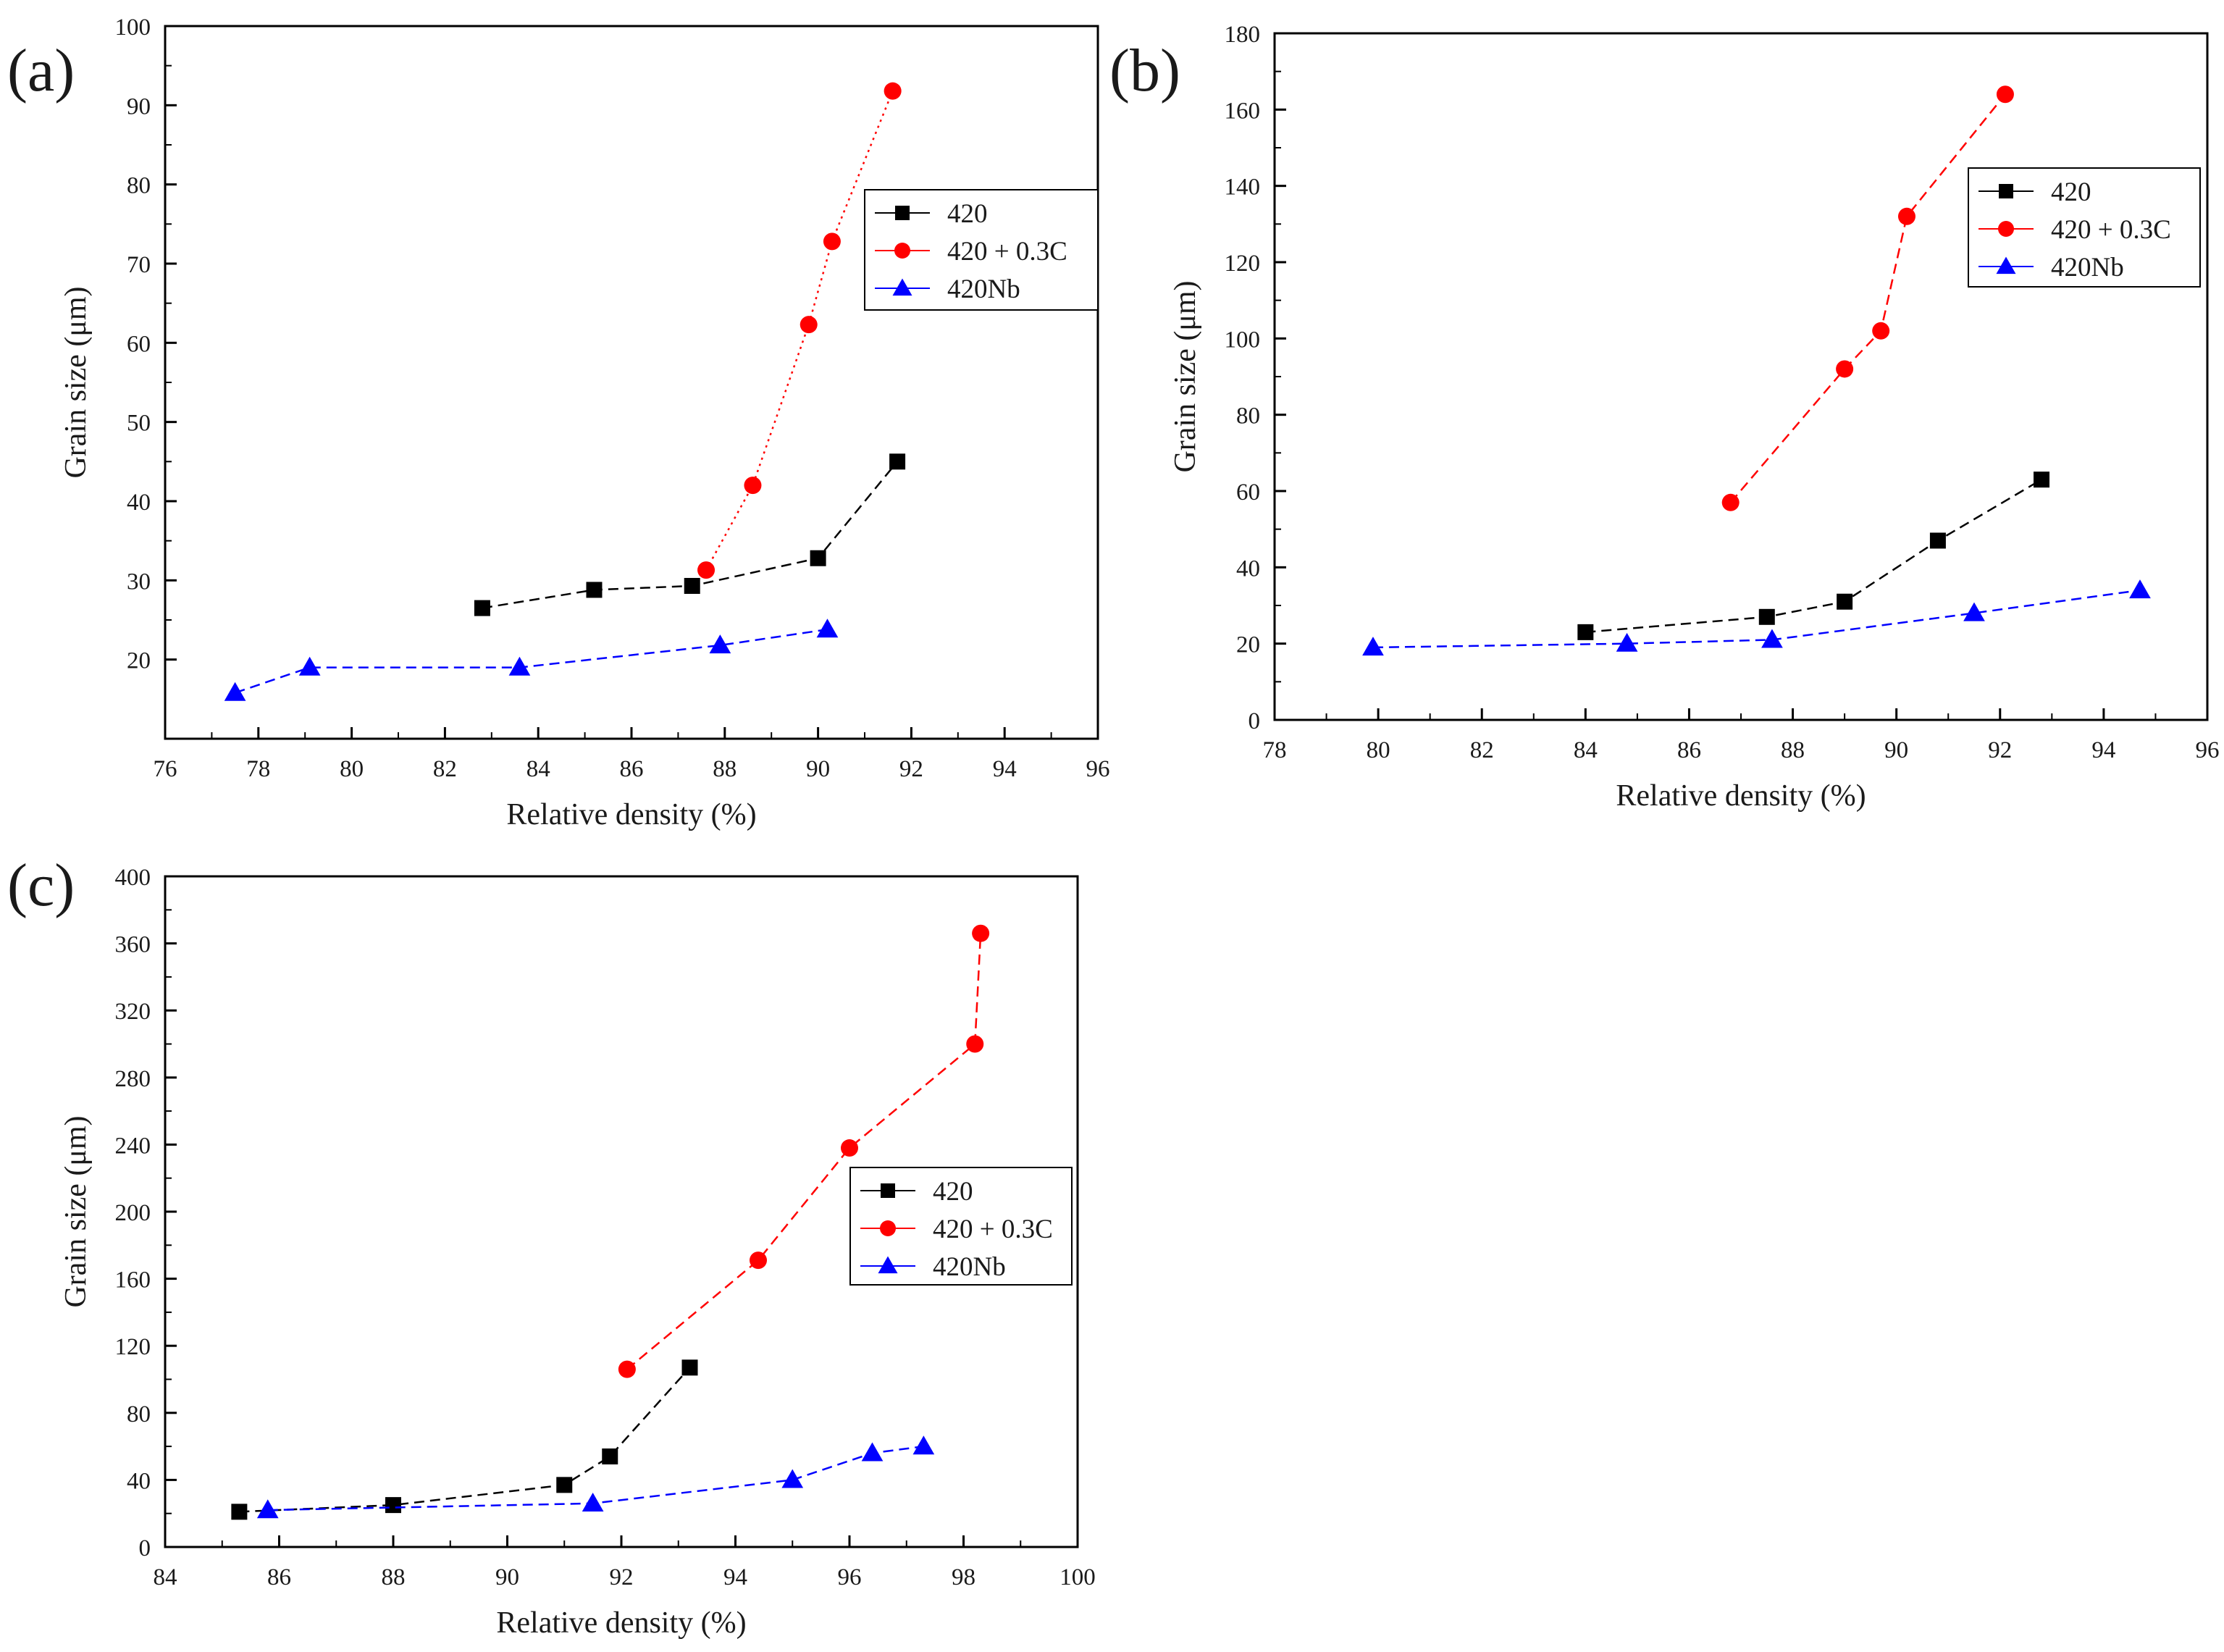  What do you see at coordinates (41, 885) in the screenshot?
I see `panel-label: (c)` at bounding box center [41, 885].